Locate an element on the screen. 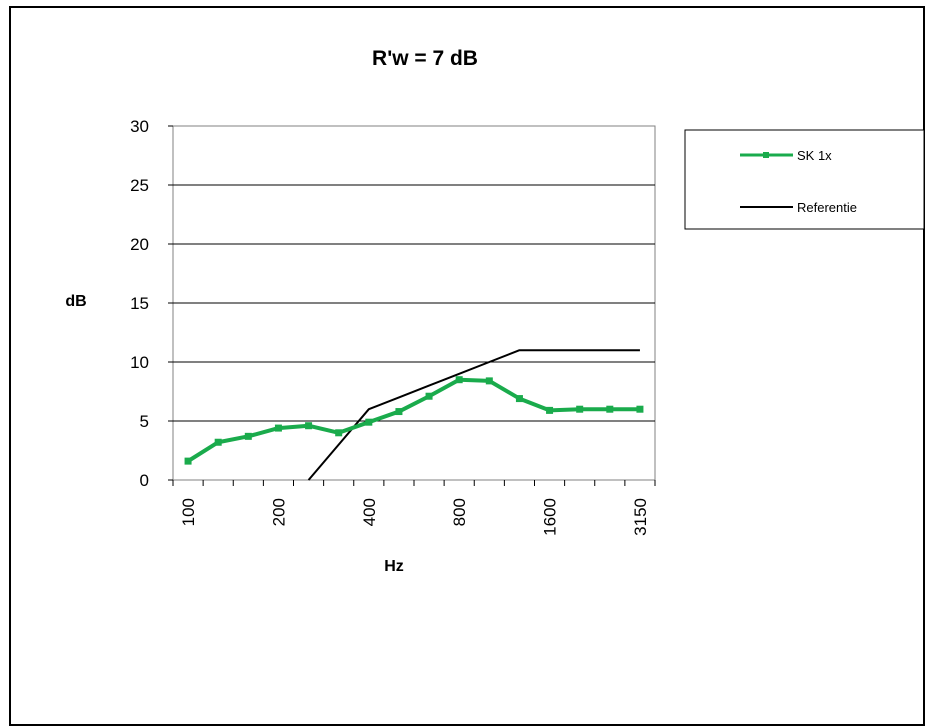 The width and height of the screenshot is (930, 726). x-tick-label-400: 400 is located at coordinates (369, 512).